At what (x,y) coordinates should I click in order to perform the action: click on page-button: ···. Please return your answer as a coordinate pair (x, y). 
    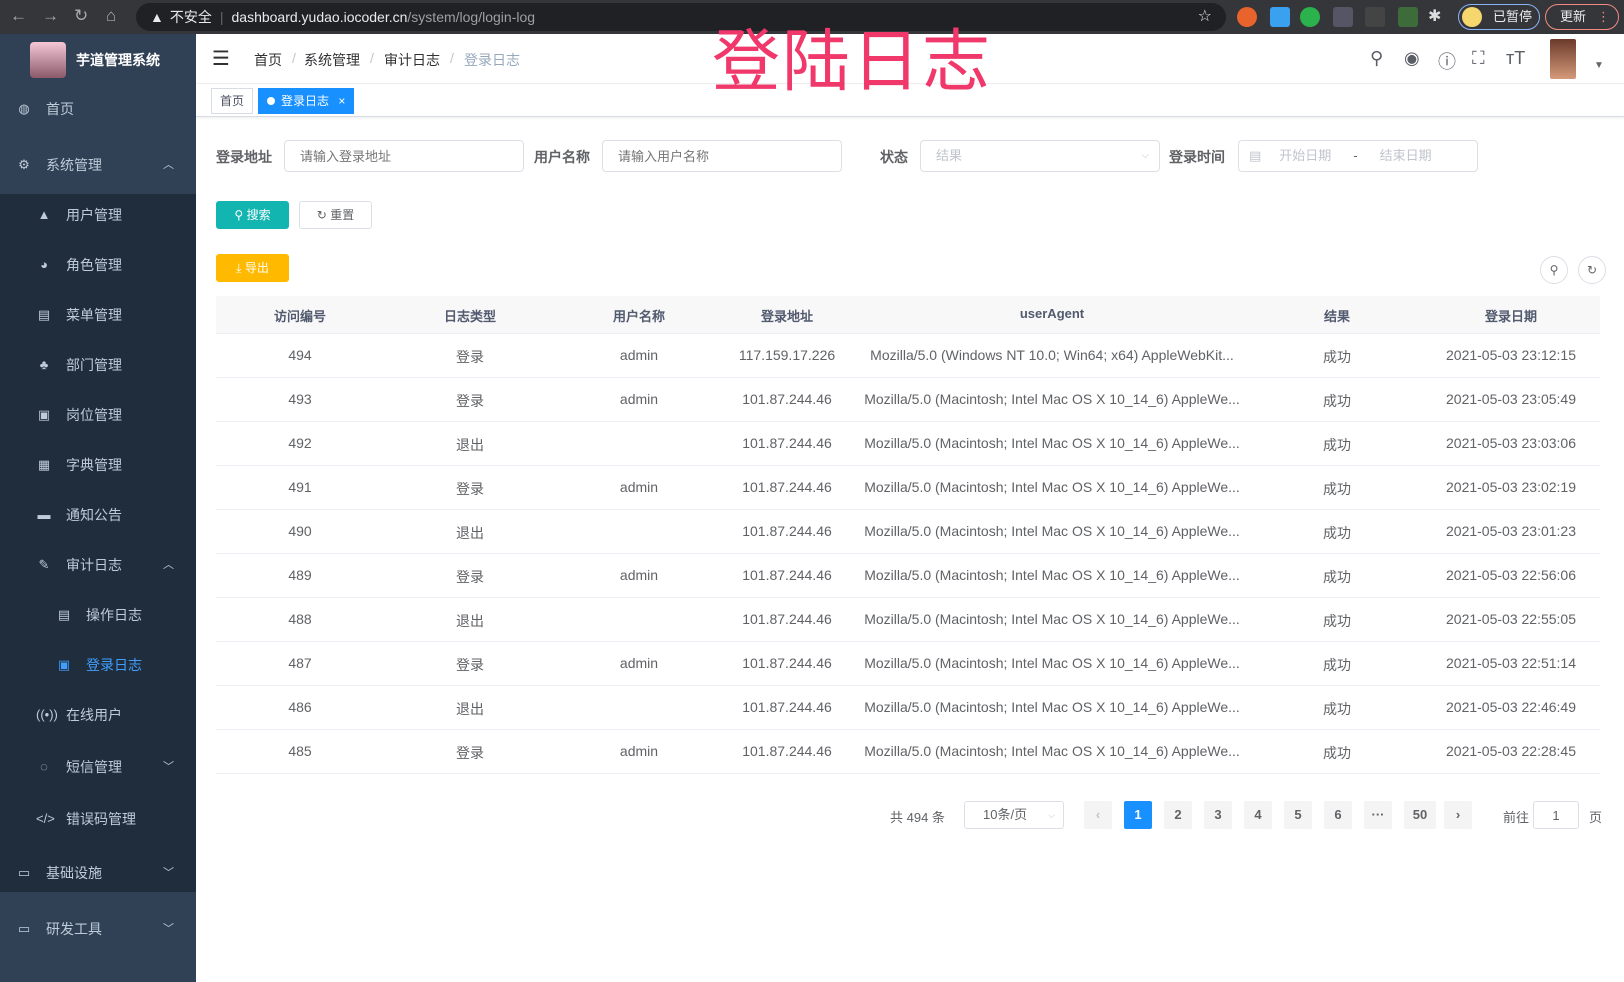
    Looking at the image, I should click on (1378, 815).